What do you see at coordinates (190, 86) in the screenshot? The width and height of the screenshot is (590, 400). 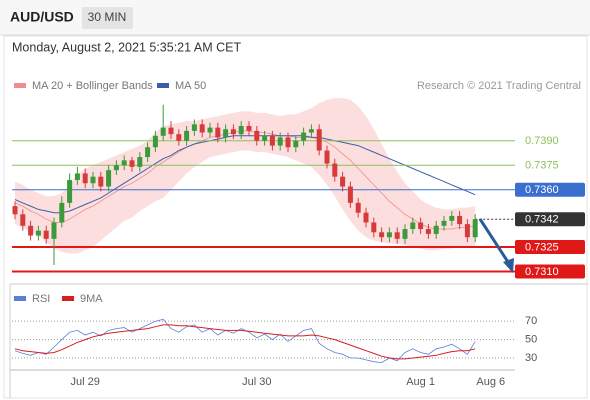 I see `legend-label: MA 50` at bounding box center [190, 86].